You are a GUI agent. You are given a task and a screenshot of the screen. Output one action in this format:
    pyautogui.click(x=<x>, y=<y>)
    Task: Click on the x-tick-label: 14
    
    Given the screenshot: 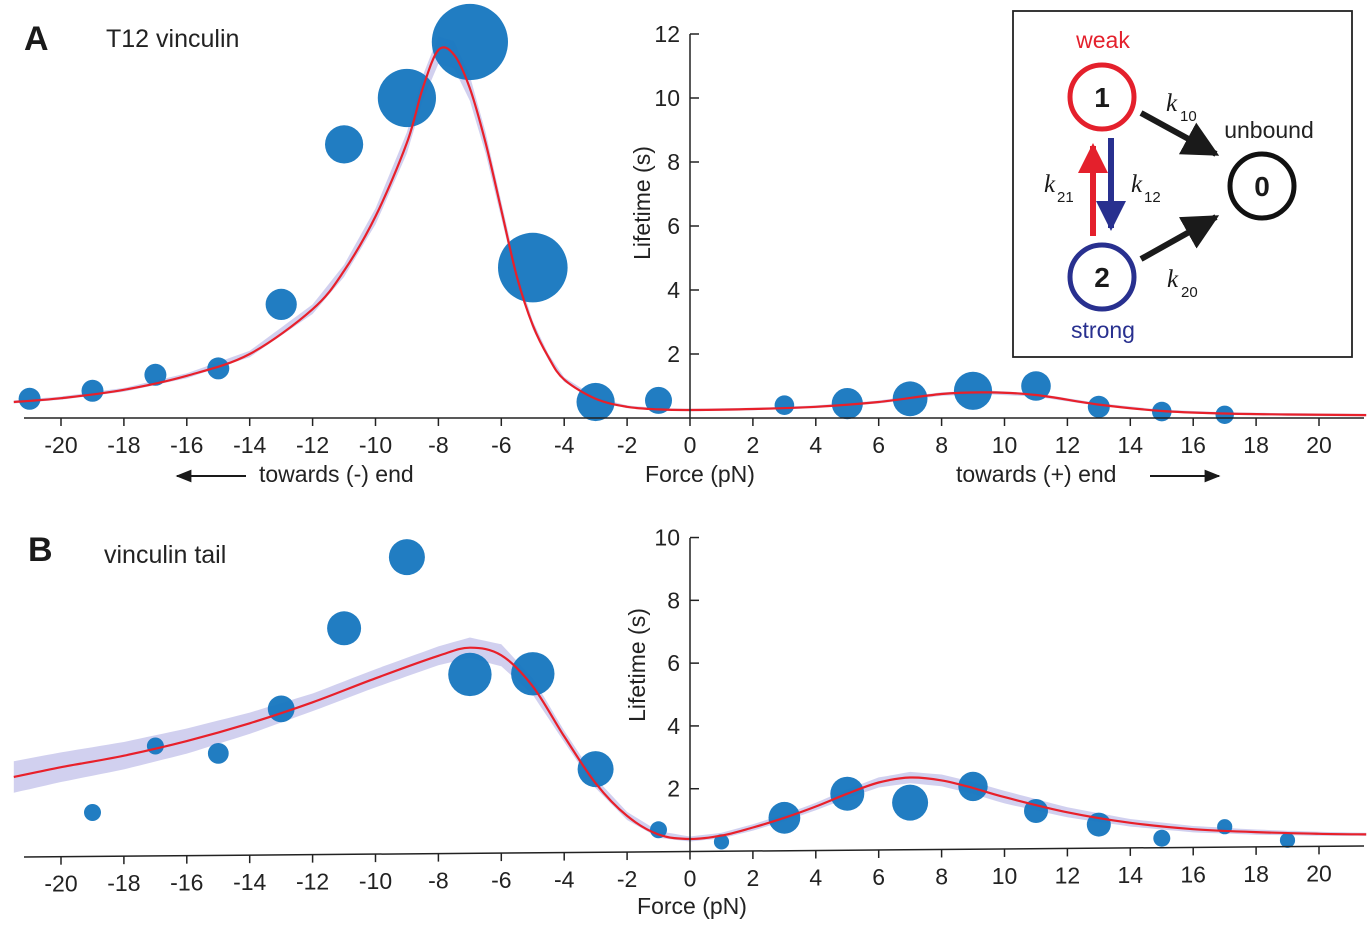 What is the action you would take?
    pyautogui.click(x=1131, y=875)
    